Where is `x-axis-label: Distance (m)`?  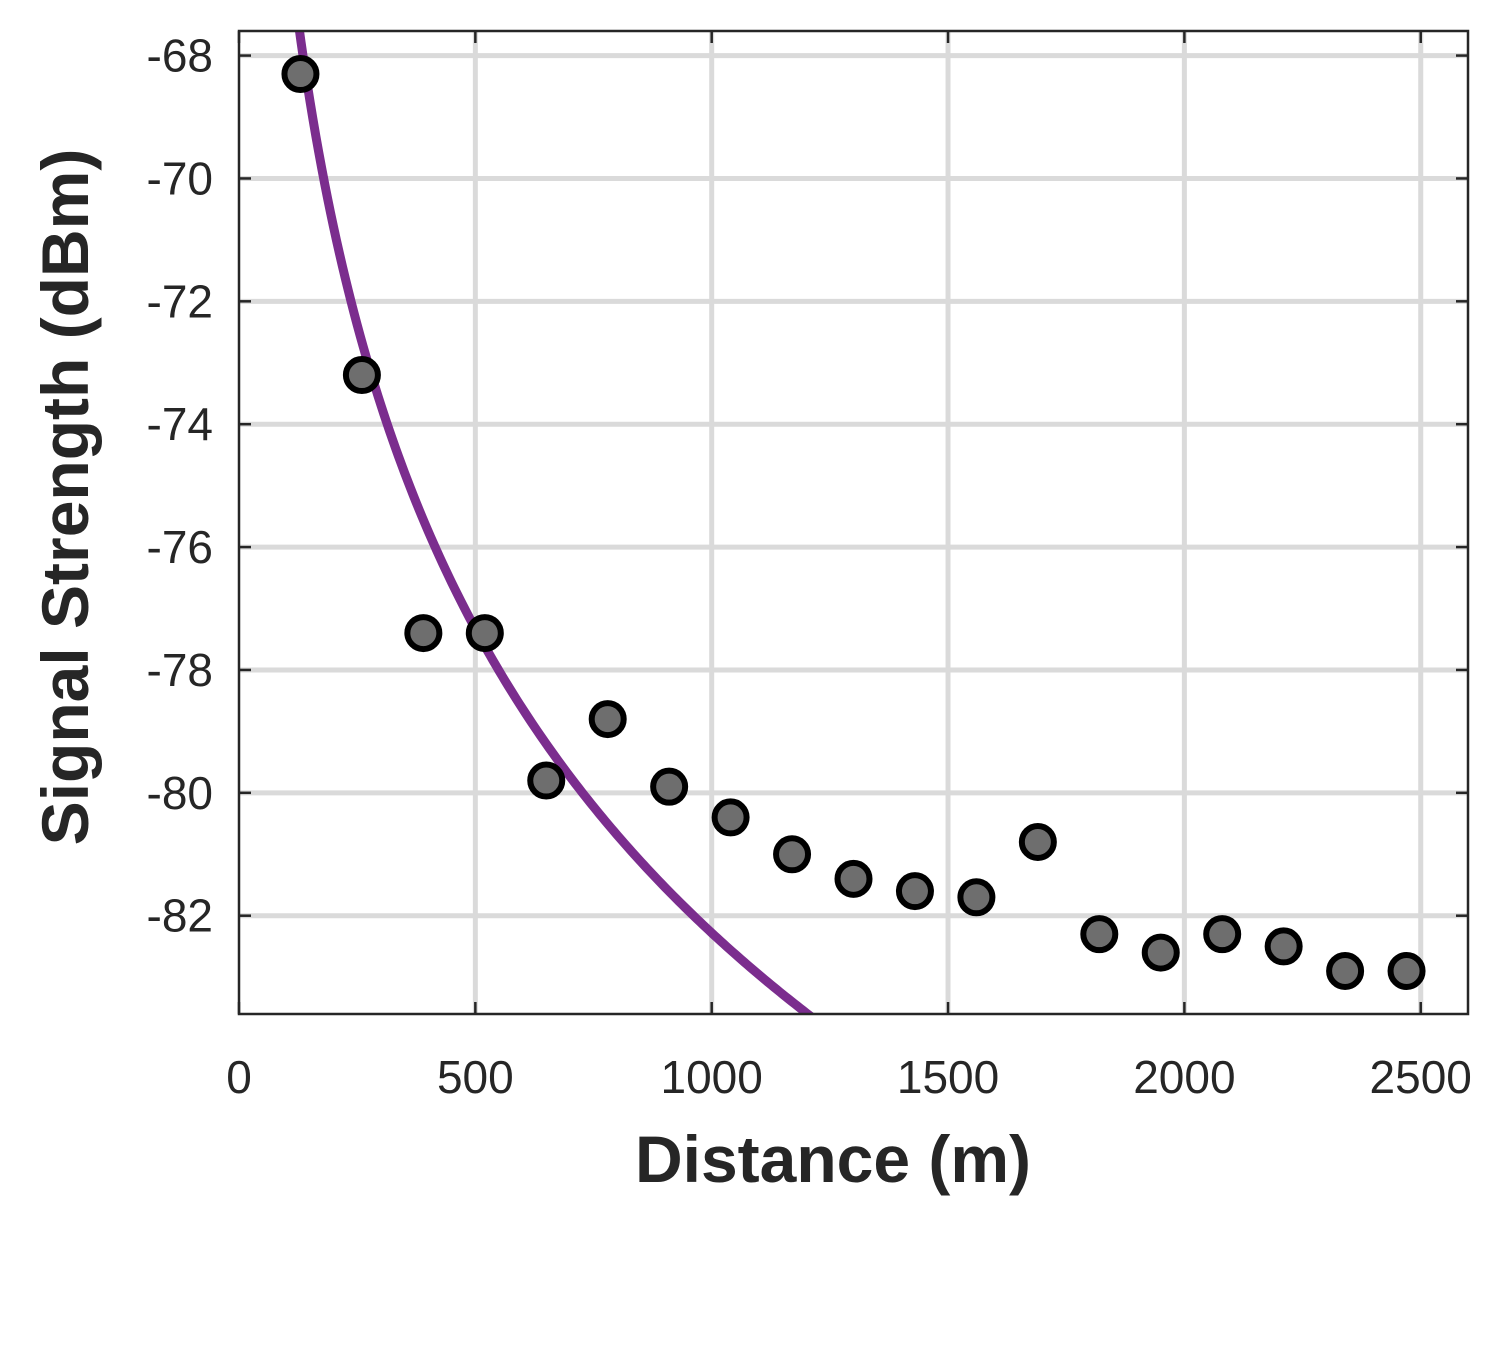 x-axis-label: Distance (m) is located at coordinates (833, 1159).